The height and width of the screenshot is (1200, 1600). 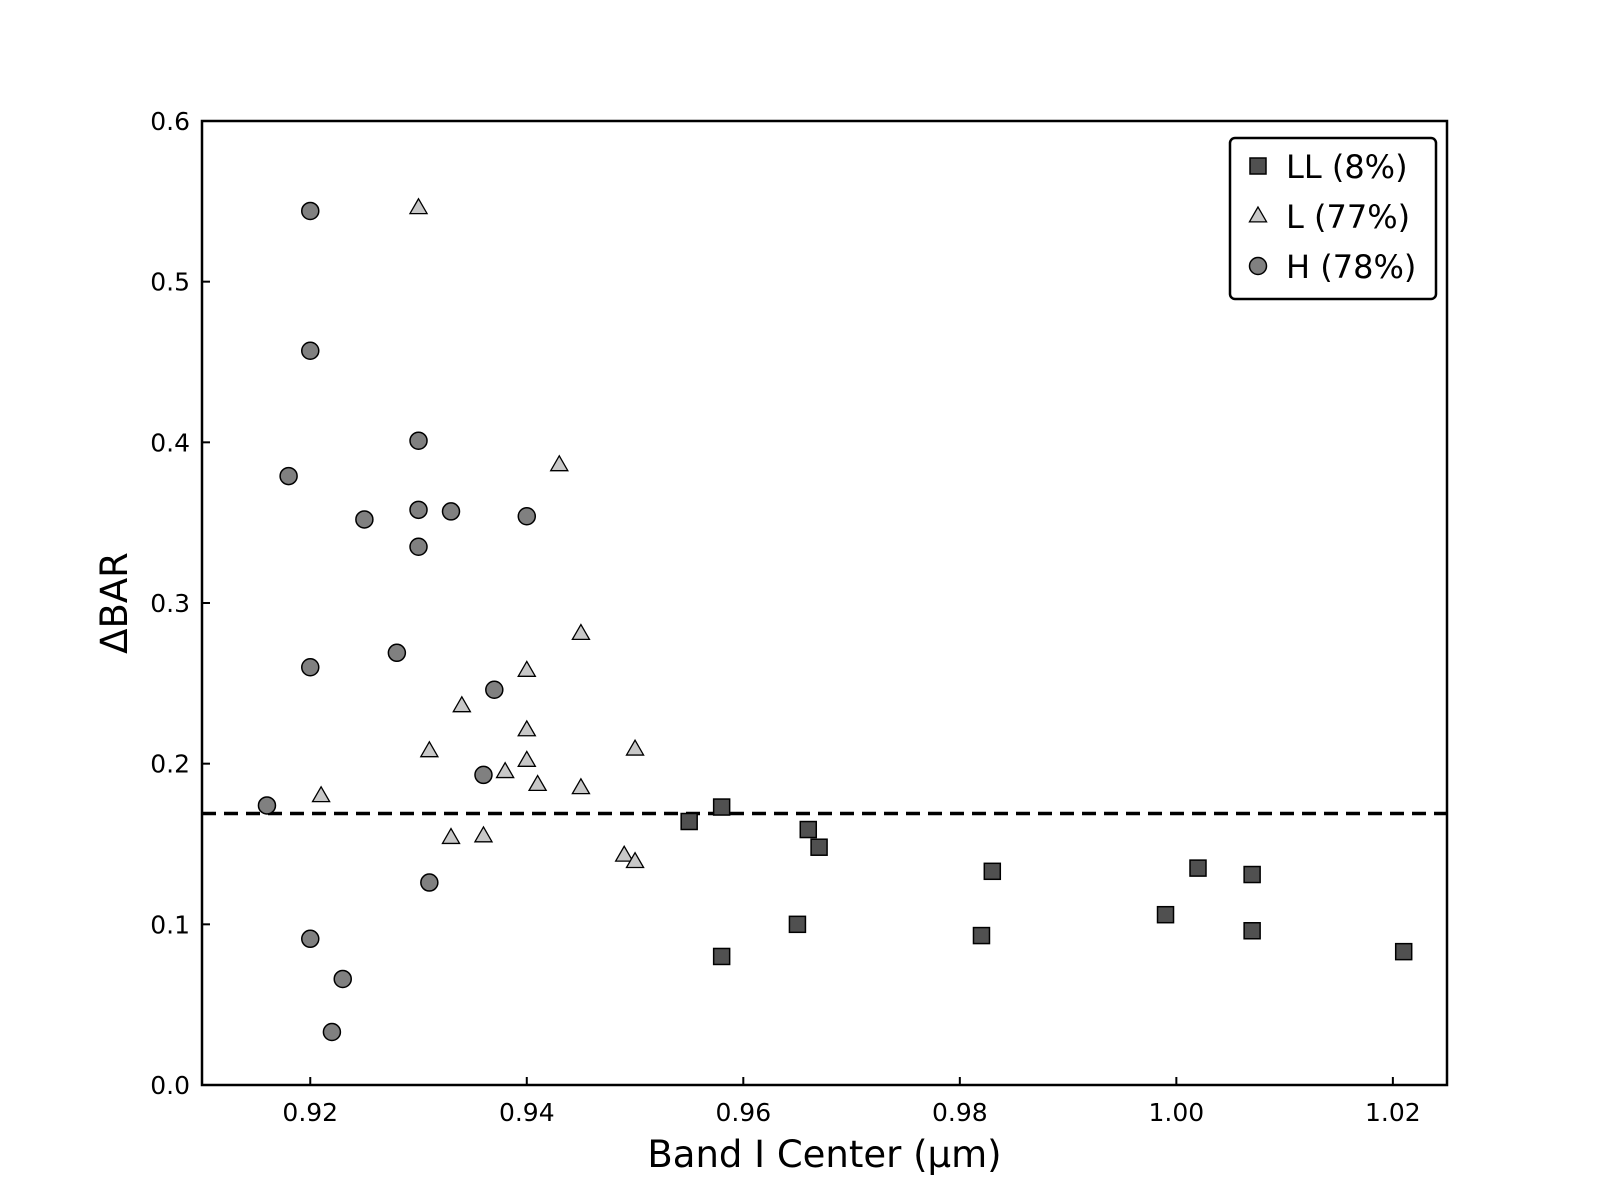 What do you see at coordinates (170, 603) in the screenshot?
I see `y-tick-label: 0.3` at bounding box center [170, 603].